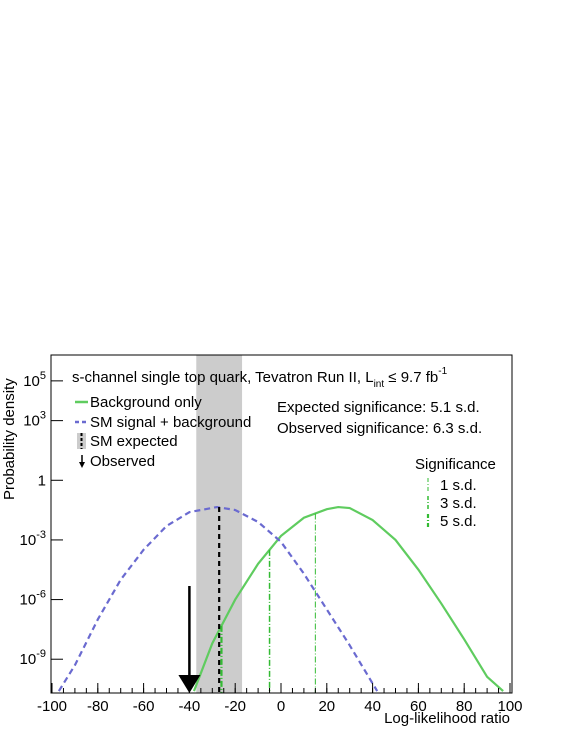 Image resolution: width=565 pixels, height=731 pixels. What do you see at coordinates (509, 706) in the screenshot?
I see `x-tick-label: 100` at bounding box center [509, 706].